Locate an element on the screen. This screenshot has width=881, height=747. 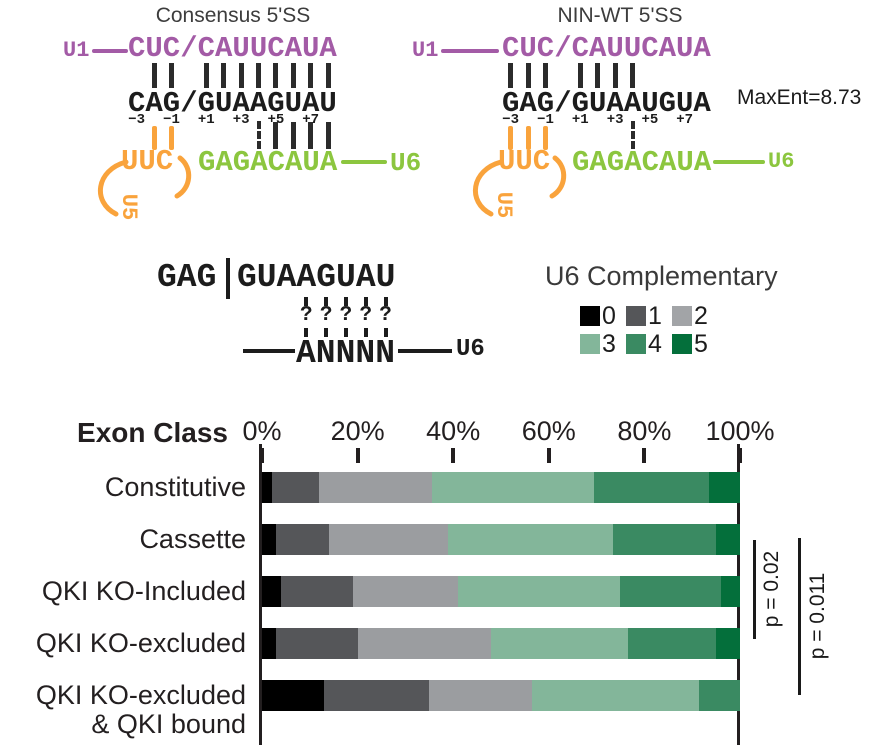
row-label-line: & QKI bound is located at coordinates (168, 724).